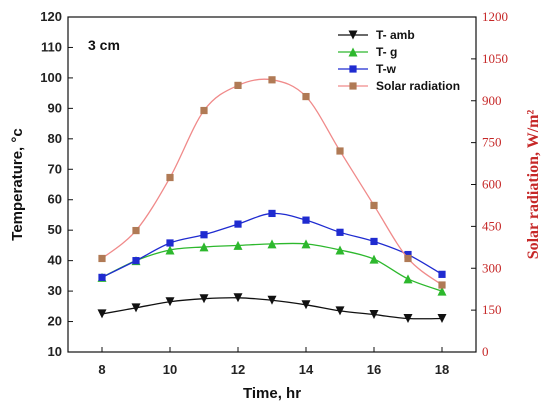 The width and height of the screenshot is (550, 410). I want to click on x-tick-label: 18, so click(442, 369).